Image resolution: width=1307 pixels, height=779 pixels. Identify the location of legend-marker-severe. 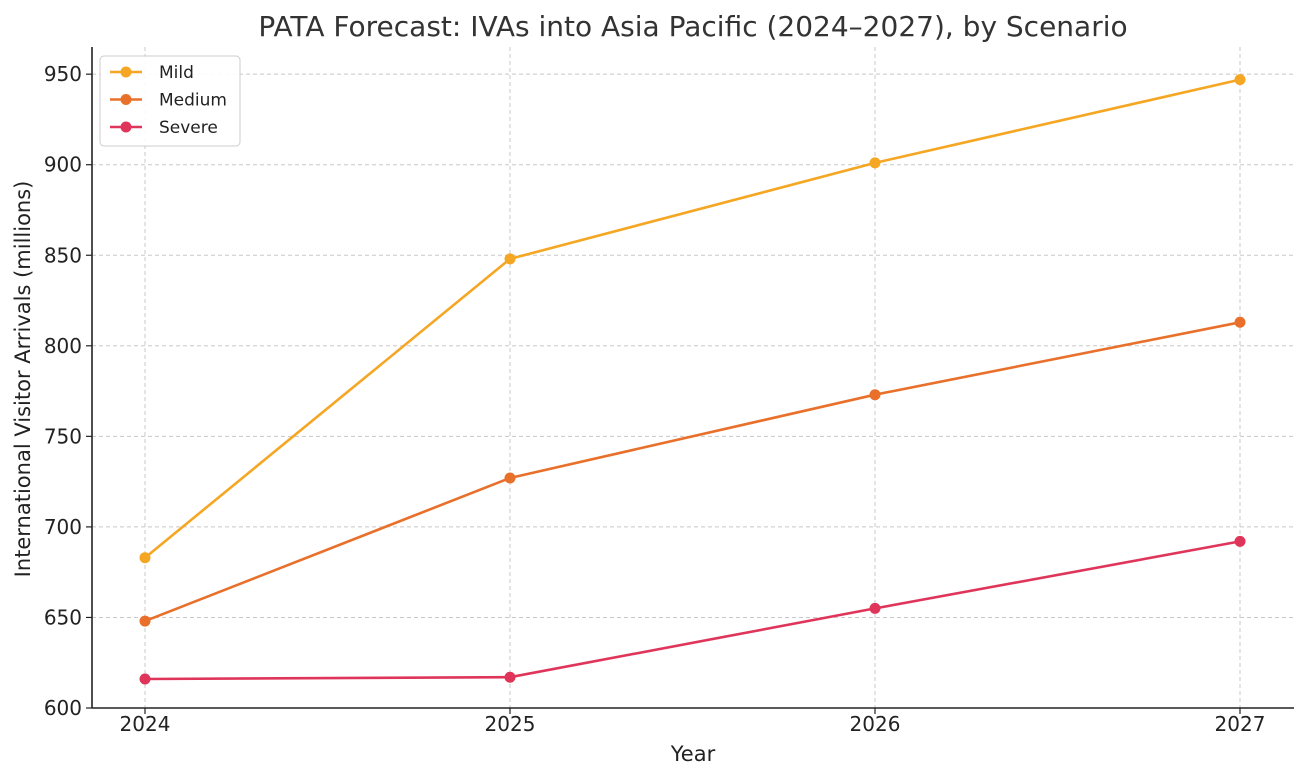
(126, 127).